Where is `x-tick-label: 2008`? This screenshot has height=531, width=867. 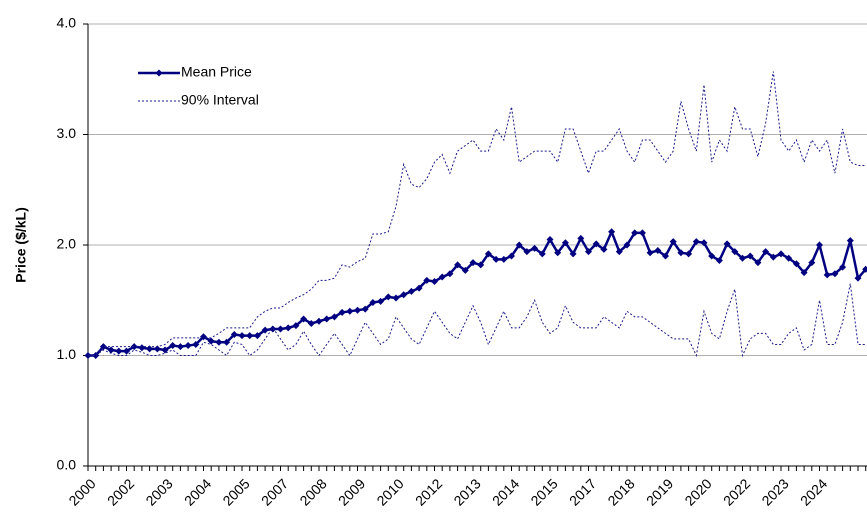
x-tick-label: 2008 is located at coordinates (312, 491).